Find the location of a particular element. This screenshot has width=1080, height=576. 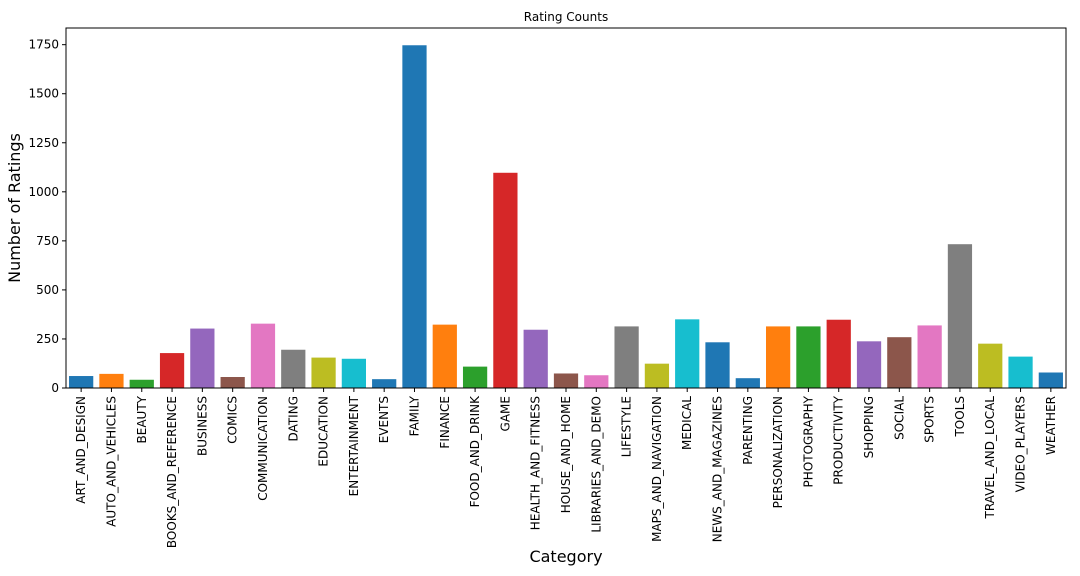

bar-books-and-reference is located at coordinates (172, 370).